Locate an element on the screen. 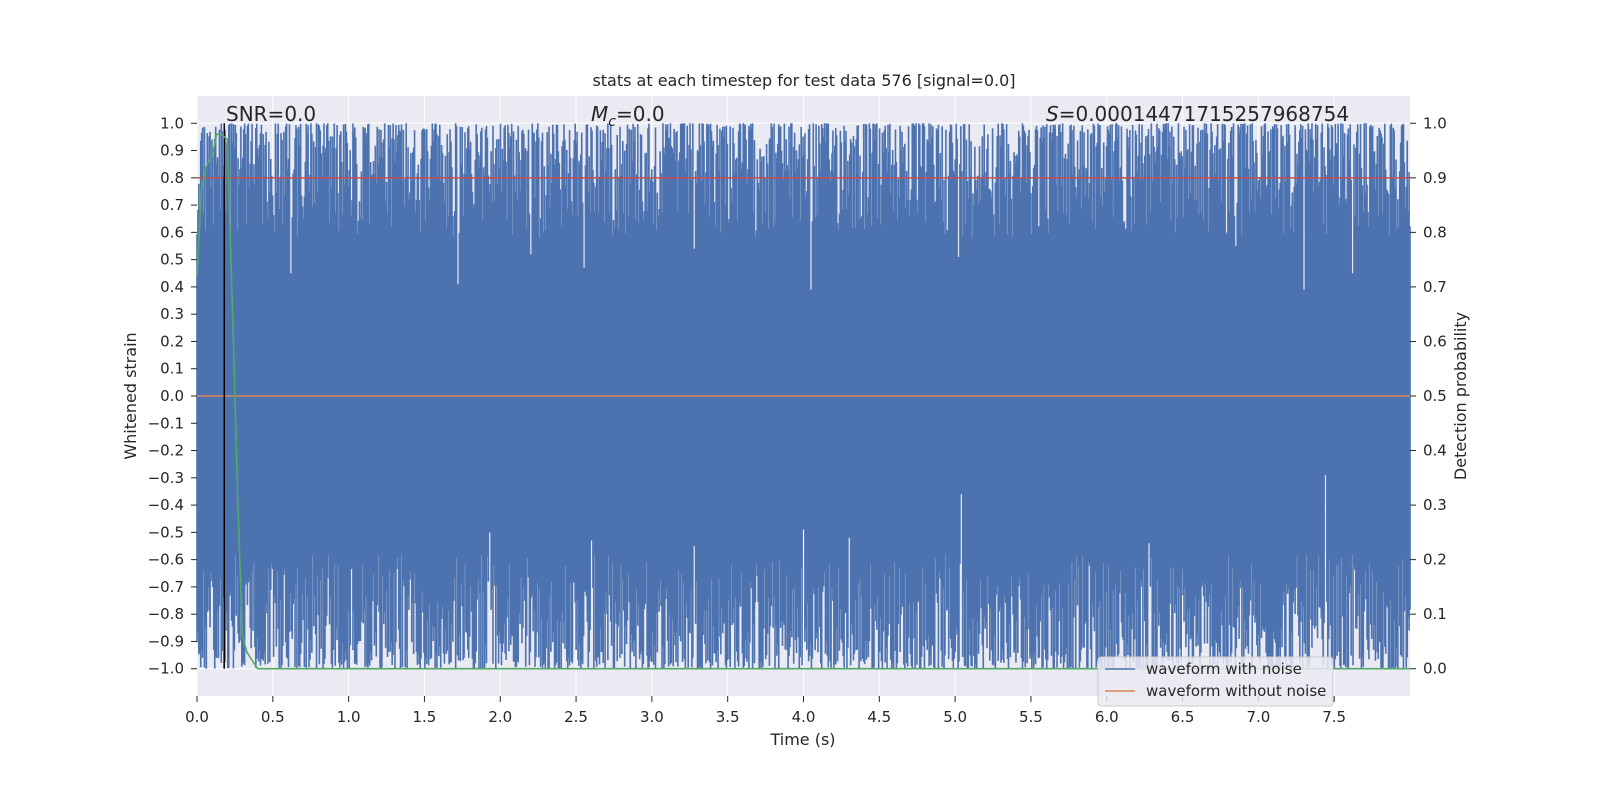 This screenshot has width=1600, height=800. y2-tick-label: 0.6 is located at coordinates (1435, 341).